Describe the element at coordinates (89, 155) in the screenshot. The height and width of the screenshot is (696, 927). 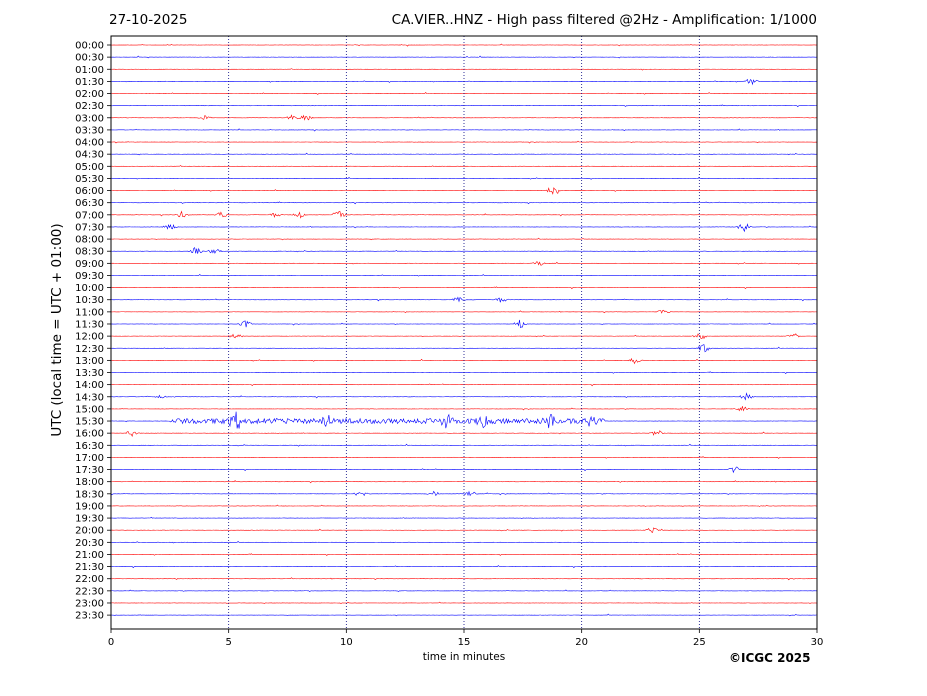
I see `y-tick-label: 04:30` at that location.